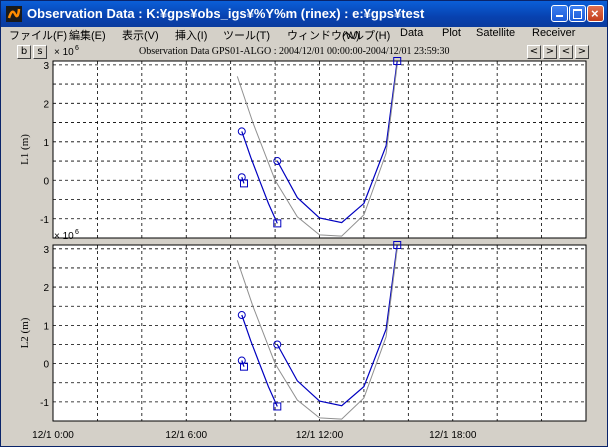 This screenshot has width=608, height=447. I want to click on exponent-label-1: × 10, so click(64, 52).